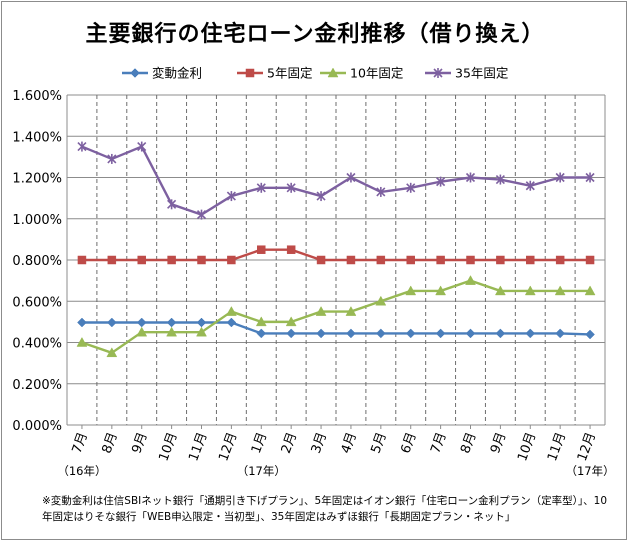  I want to click on x-tick-label: 4月, so click(349, 442).